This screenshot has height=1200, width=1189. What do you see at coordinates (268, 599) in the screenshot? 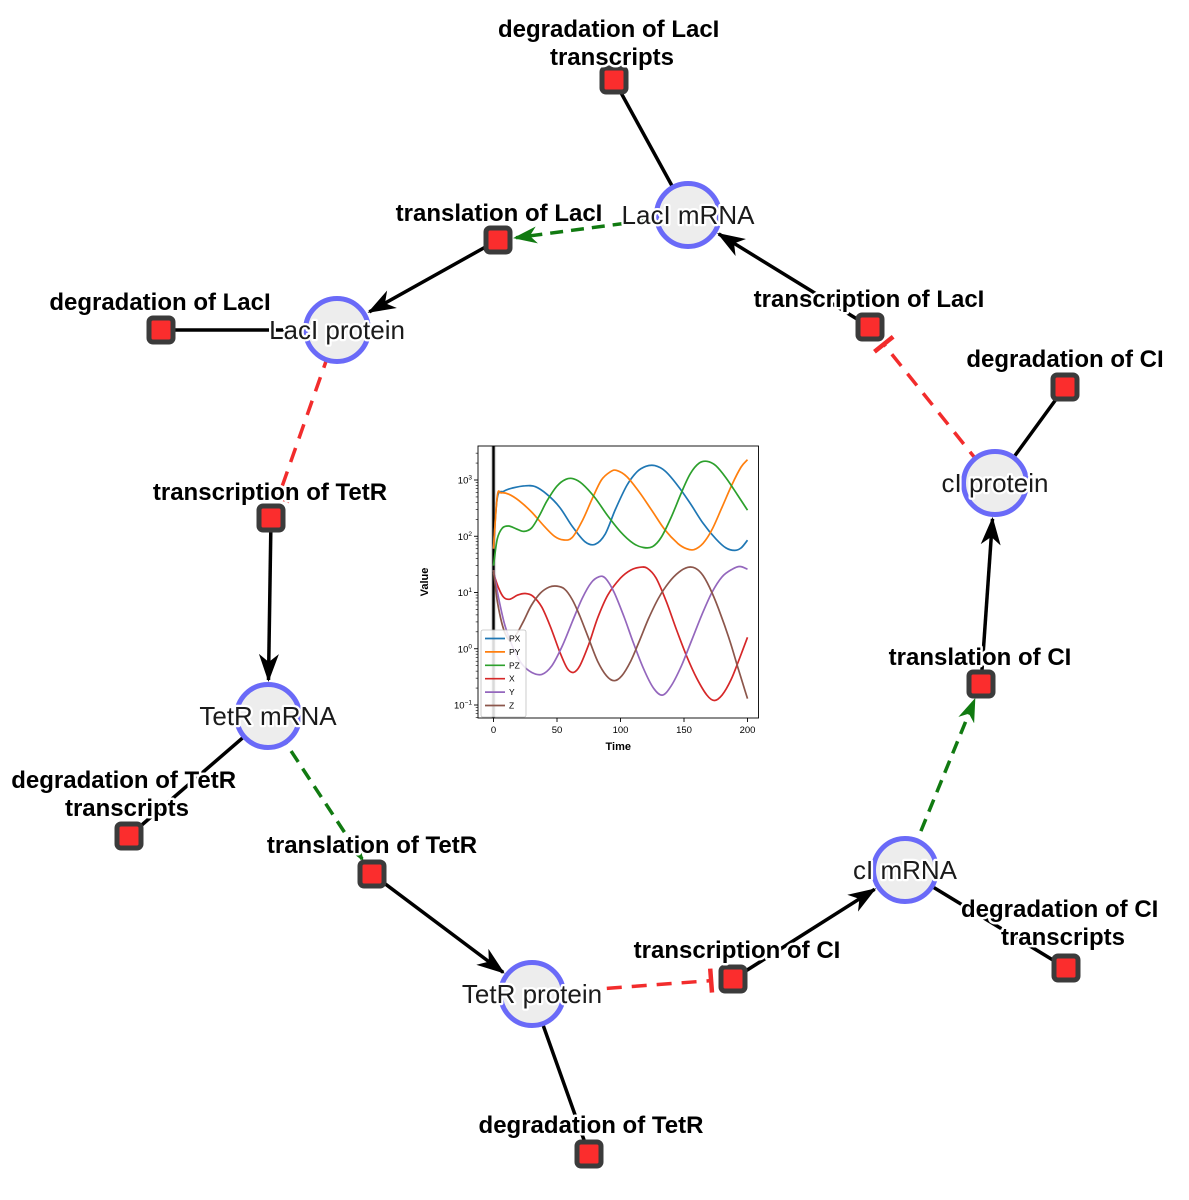
I see `edge-transcriptiontetr-tetrmrna` at bounding box center [268, 599].